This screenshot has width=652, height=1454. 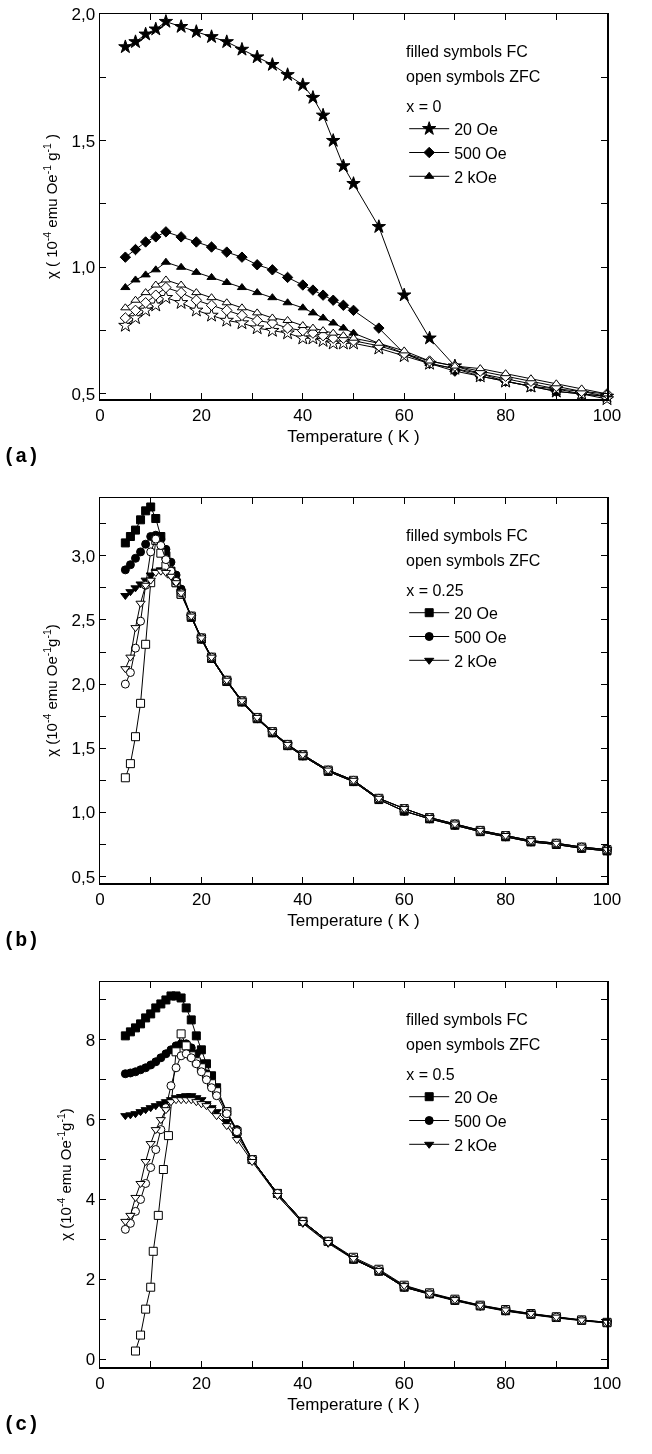 What do you see at coordinates (90, 1359) in the screenshot?
I see `y-tick-label: 0` at bounding box center [90, 1359].